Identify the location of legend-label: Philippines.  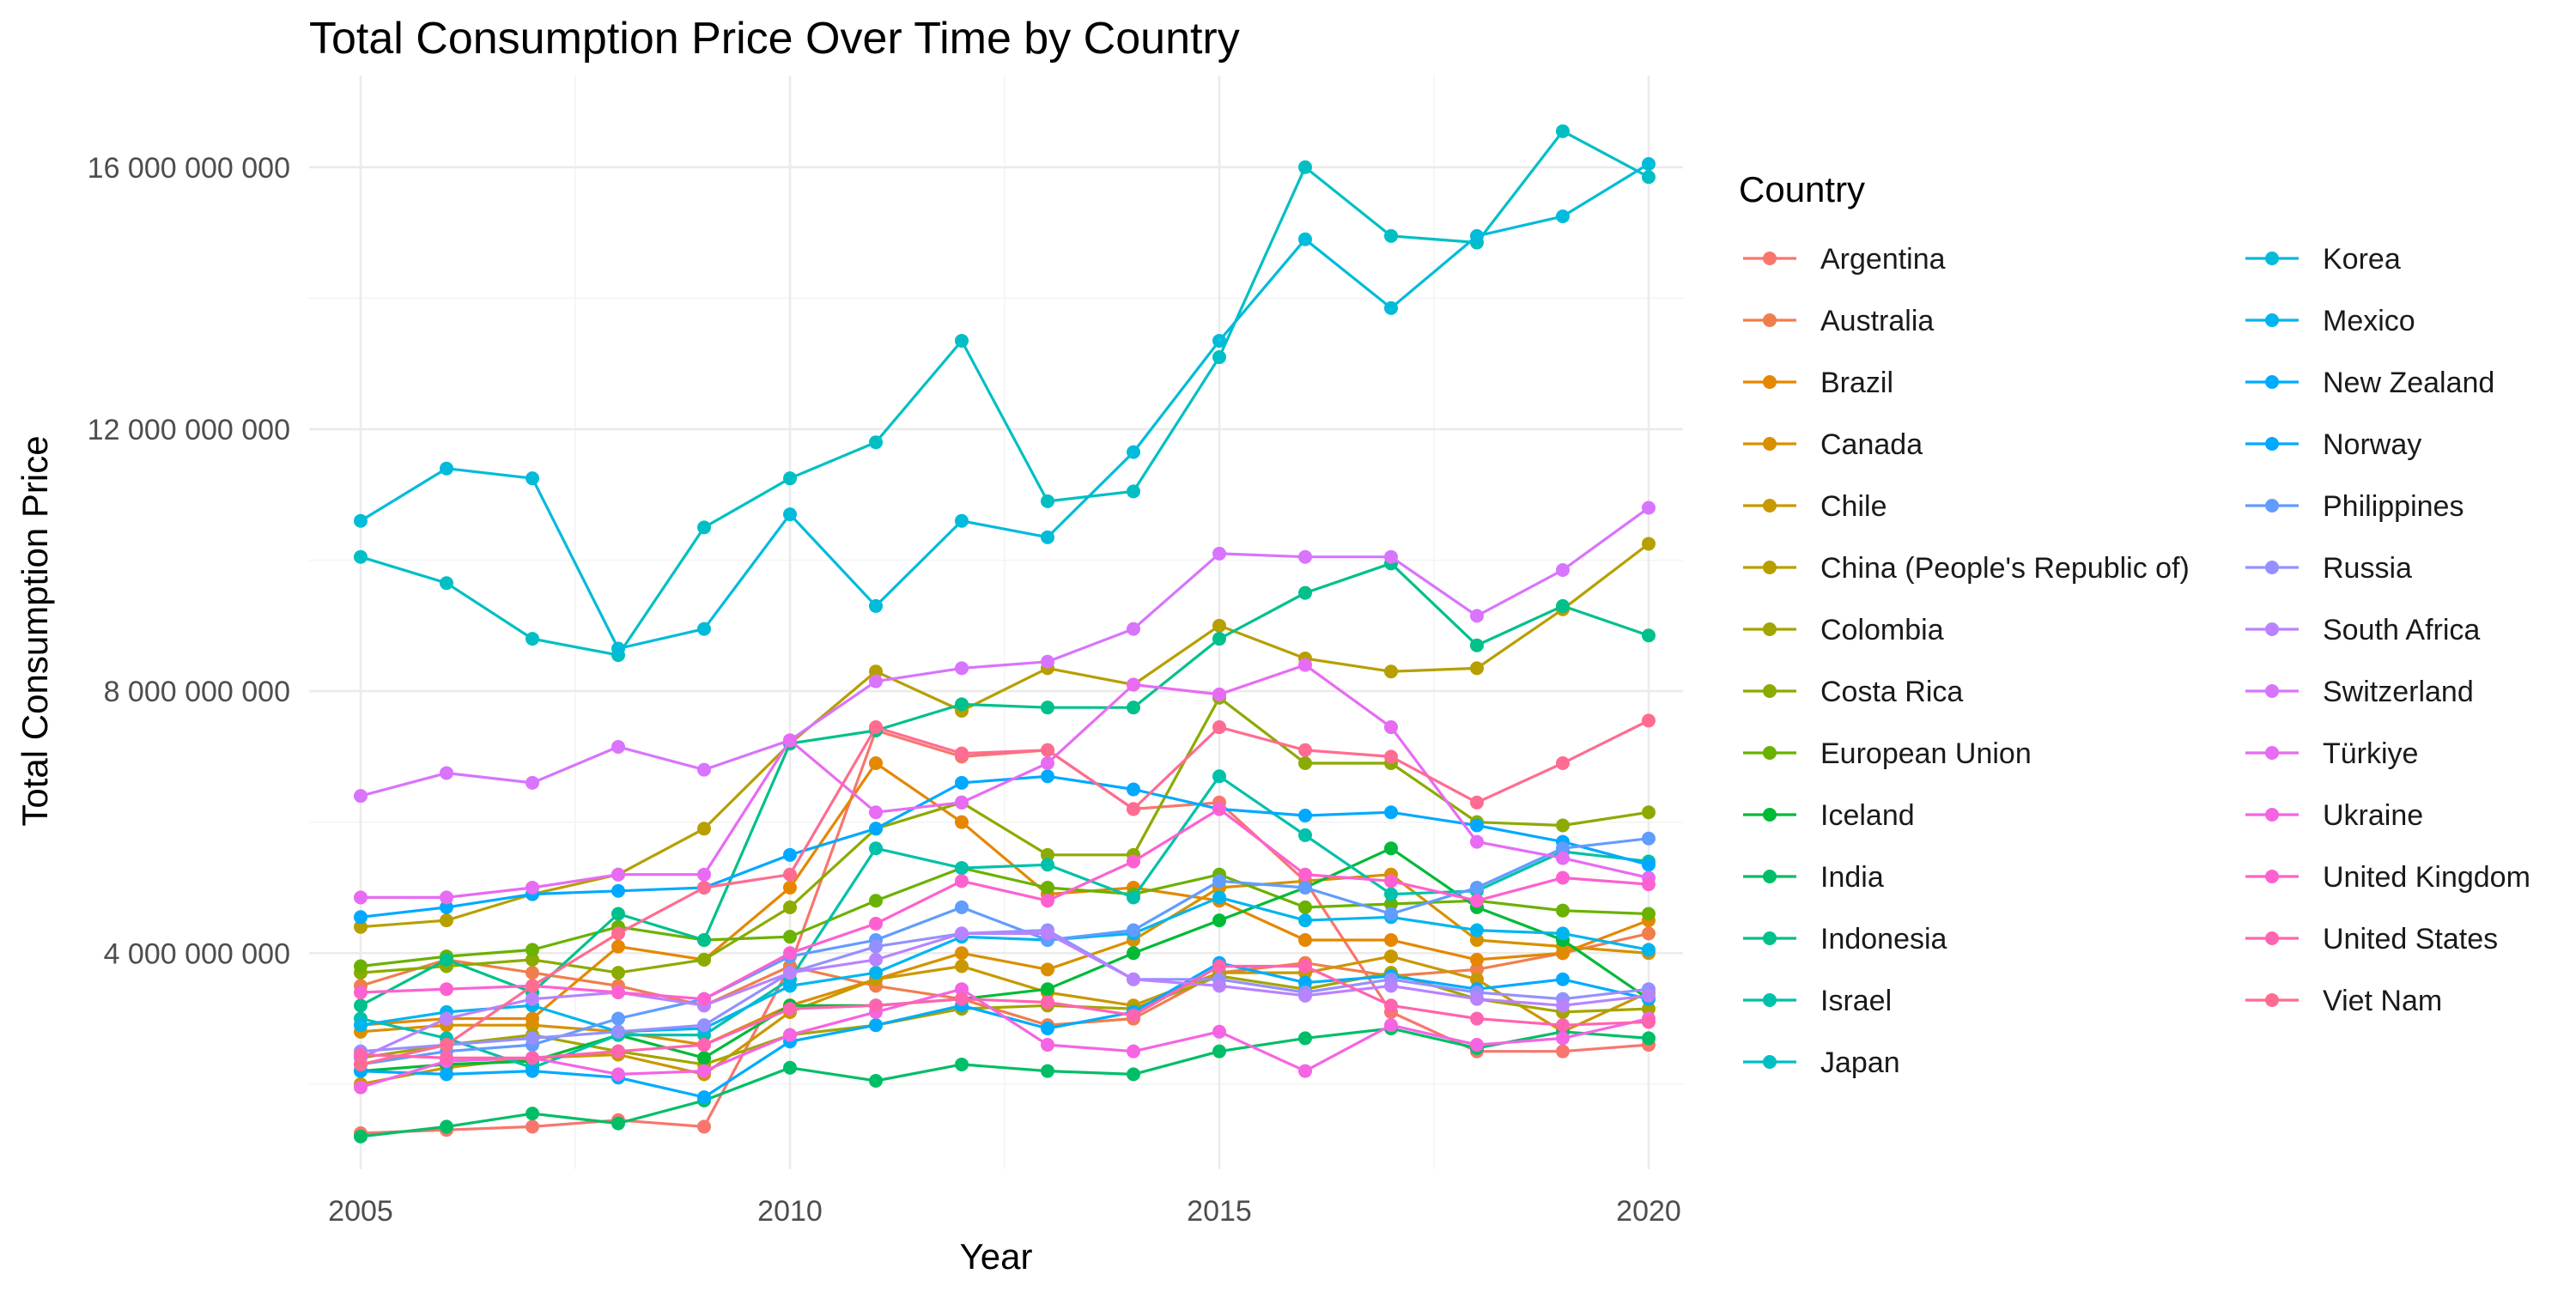
(2393, 506).